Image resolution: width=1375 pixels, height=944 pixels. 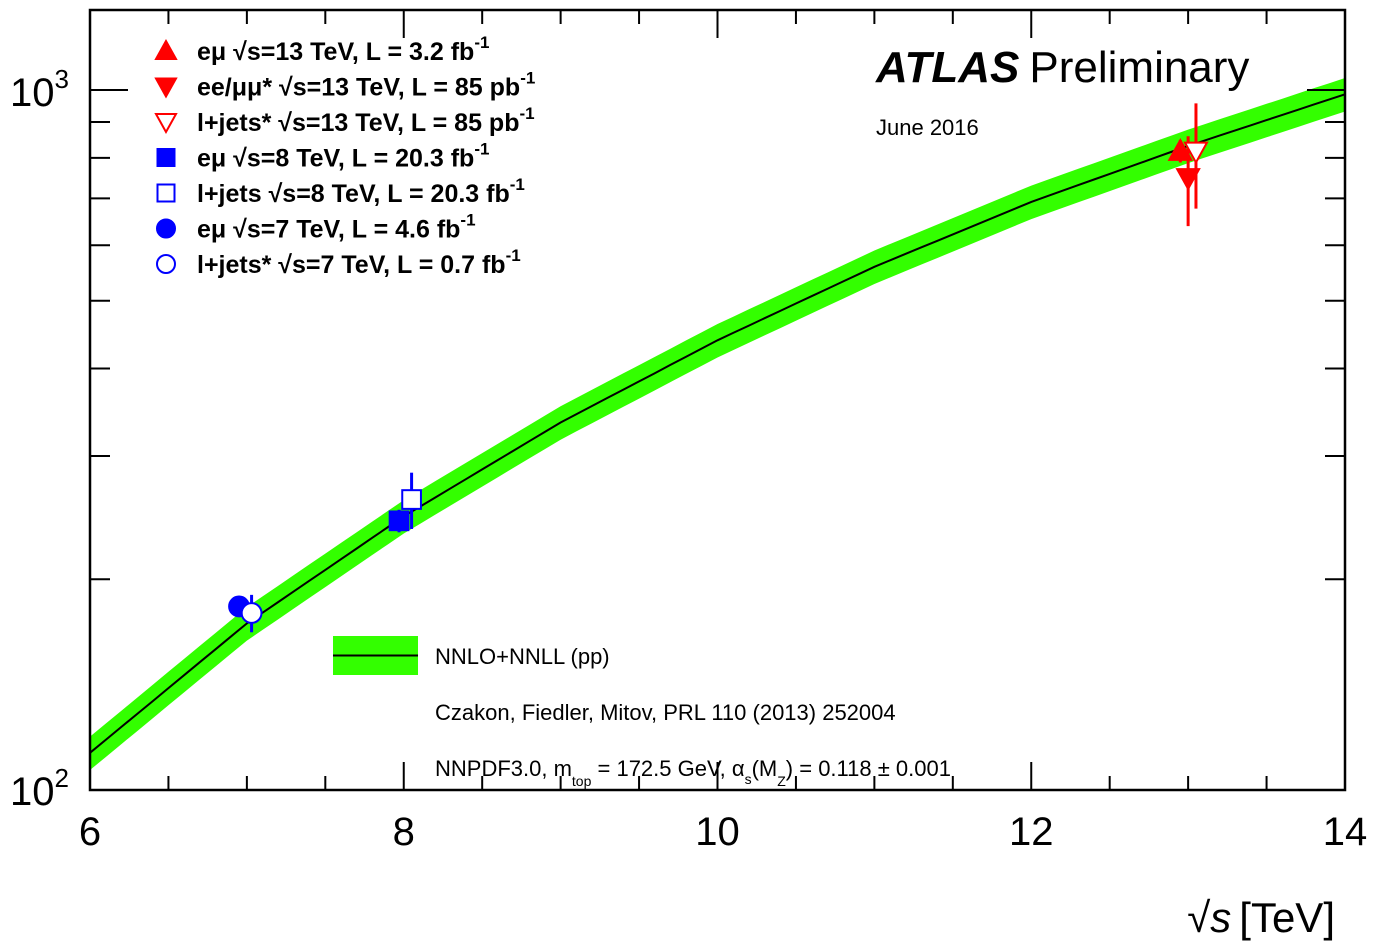 What do you see at coordinates (404, 832) in the screenshot?
I see `x-tick-label: 8` at bounding box center [404, 832].